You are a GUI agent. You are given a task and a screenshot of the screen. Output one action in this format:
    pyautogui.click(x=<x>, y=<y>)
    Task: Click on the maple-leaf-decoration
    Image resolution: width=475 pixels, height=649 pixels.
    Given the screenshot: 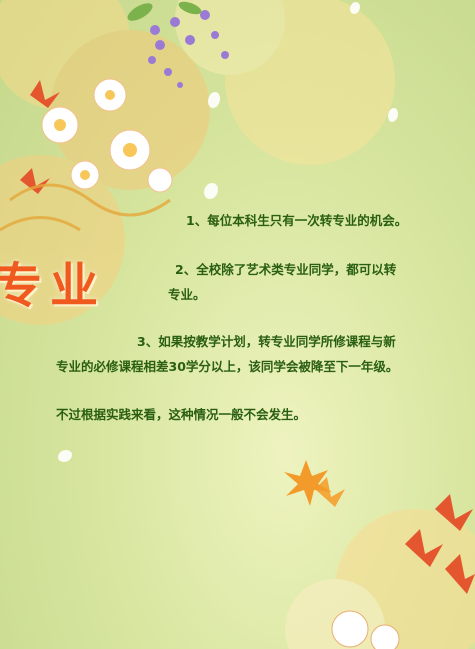 What is the action you would take?
    pyautogui.click(x=308, y=483)
    